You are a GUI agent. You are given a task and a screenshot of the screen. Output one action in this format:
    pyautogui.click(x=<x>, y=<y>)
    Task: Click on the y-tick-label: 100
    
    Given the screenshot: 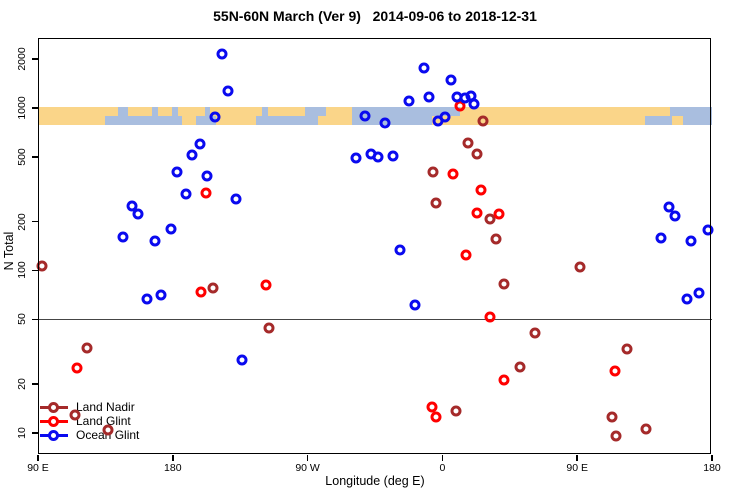 What is the action you would take?
    pyautogui.click(x=22, y=270)
    